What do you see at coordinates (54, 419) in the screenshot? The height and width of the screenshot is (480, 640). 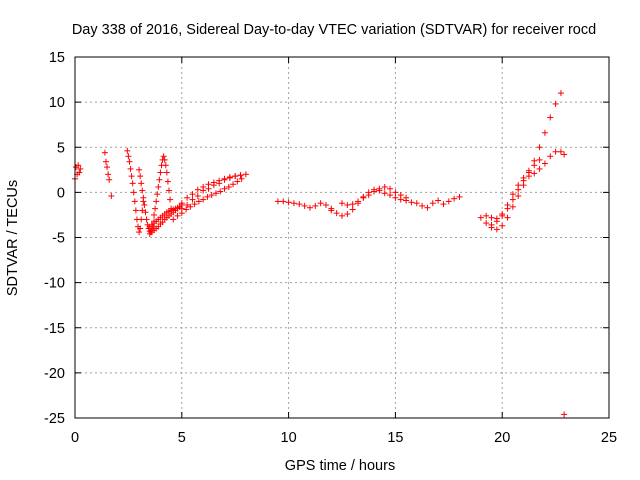 I see `y-tick-label: -25` at bounding box center [54, 419].